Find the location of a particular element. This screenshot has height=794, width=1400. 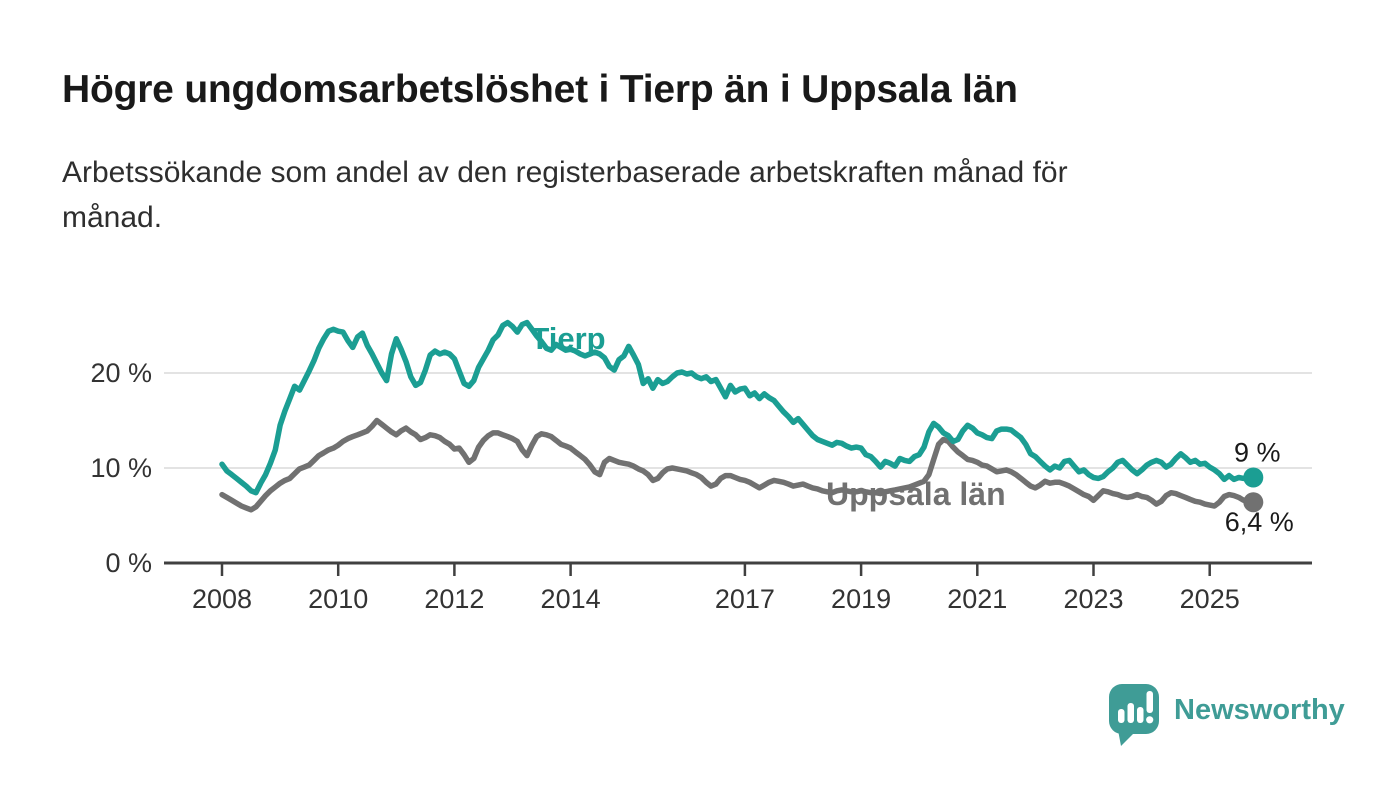

series-line-uppsala-lan is located at coordinates (738, 465).